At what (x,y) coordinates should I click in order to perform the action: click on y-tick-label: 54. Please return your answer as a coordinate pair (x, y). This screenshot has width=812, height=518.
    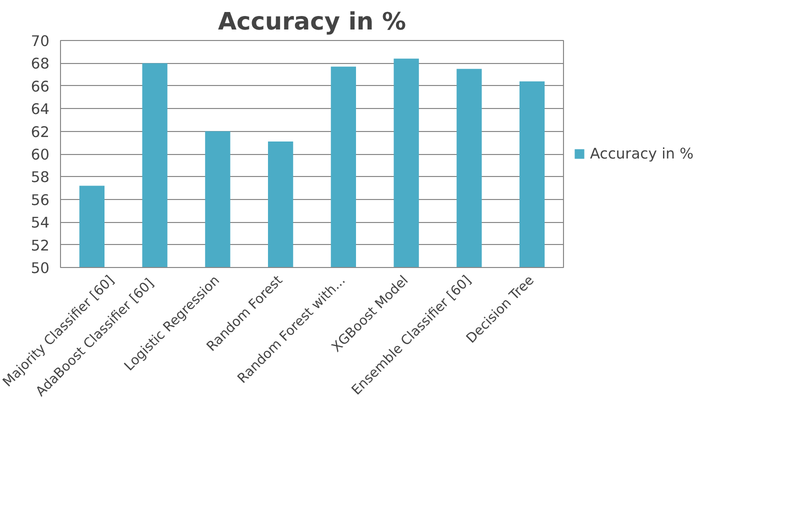
    Looking at the image, I should click on (40, 223).